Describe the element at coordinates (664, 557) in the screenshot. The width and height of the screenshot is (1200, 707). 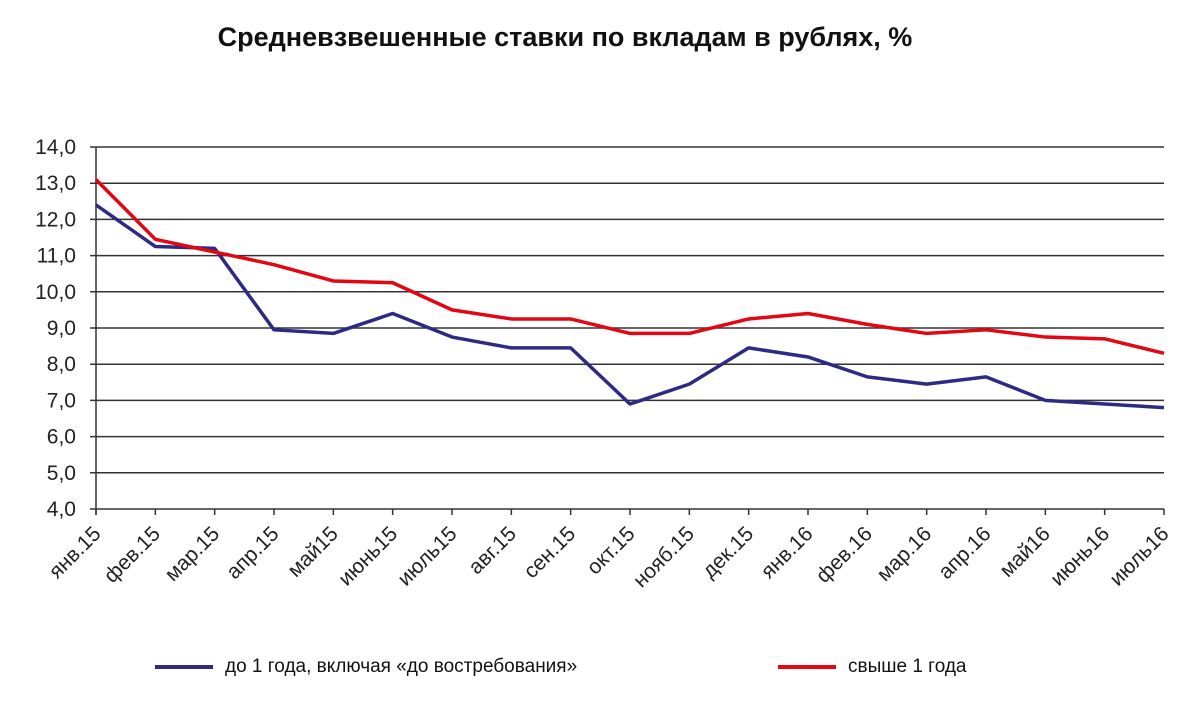
I see `x-tick-label: нояб.15` at that location.